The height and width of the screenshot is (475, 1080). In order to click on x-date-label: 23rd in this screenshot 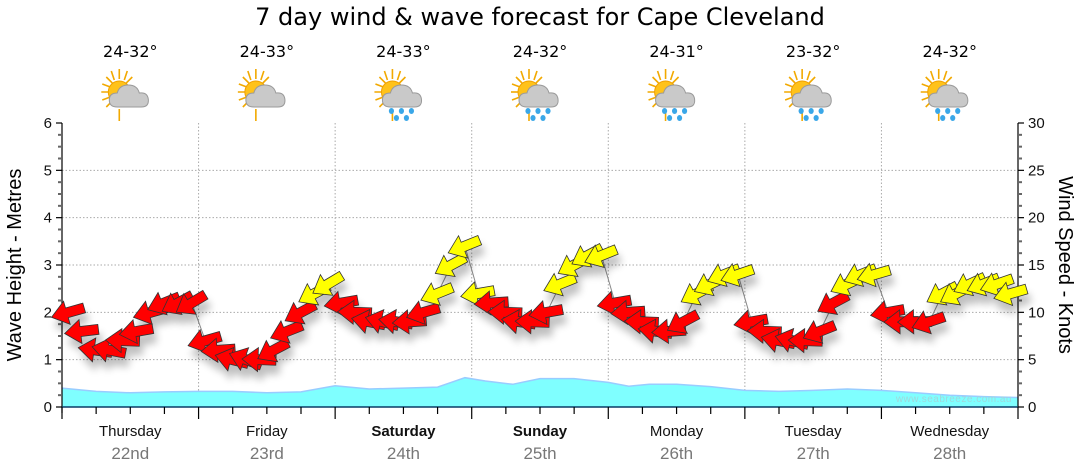, I will do `click(267, 453)`.